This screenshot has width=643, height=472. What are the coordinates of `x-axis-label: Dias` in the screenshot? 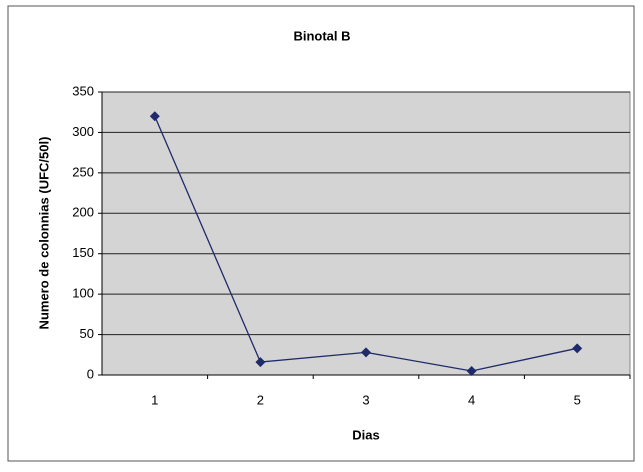 It's located at (365, 434).